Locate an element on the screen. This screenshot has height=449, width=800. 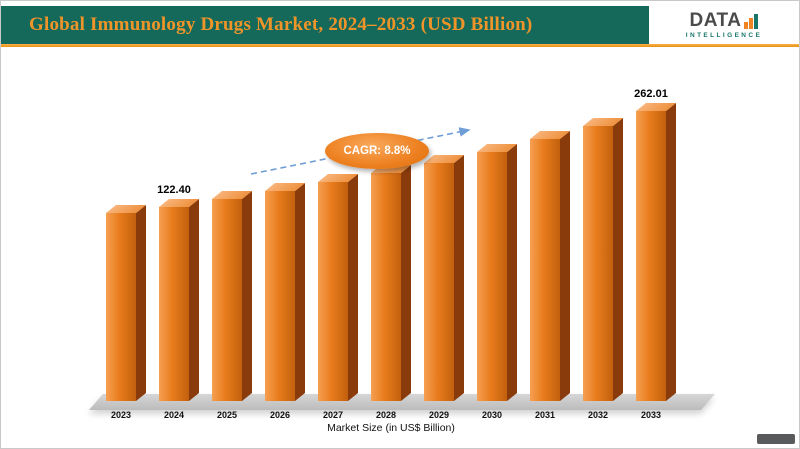
bar-value-label: 122.40 is located at coordinates (174, 190).